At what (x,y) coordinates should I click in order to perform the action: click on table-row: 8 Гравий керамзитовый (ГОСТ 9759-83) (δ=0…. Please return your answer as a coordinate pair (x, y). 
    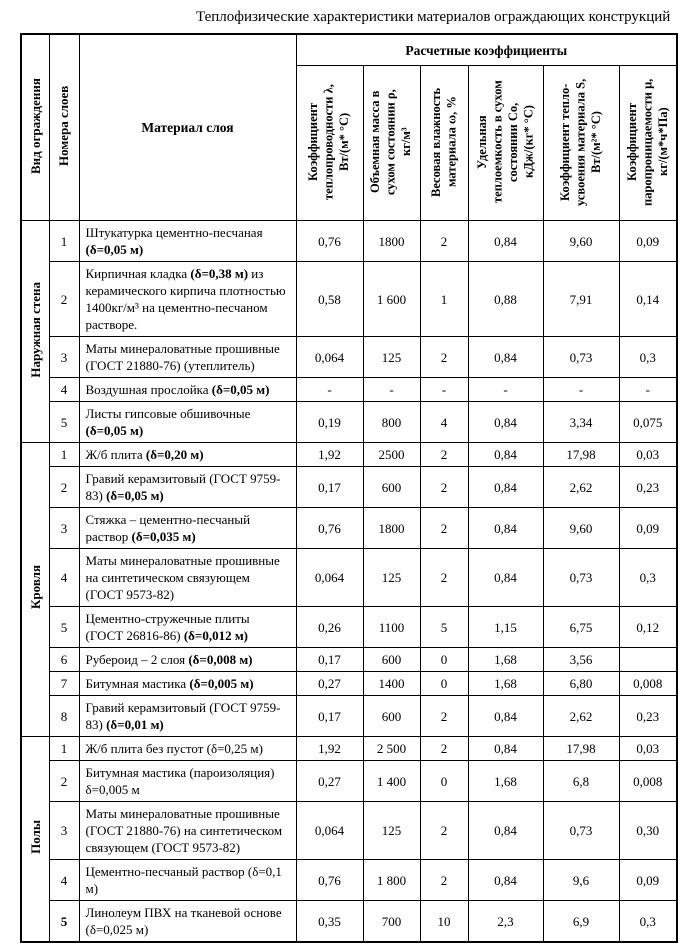
    Looking at the image, I should click on (349, 716).